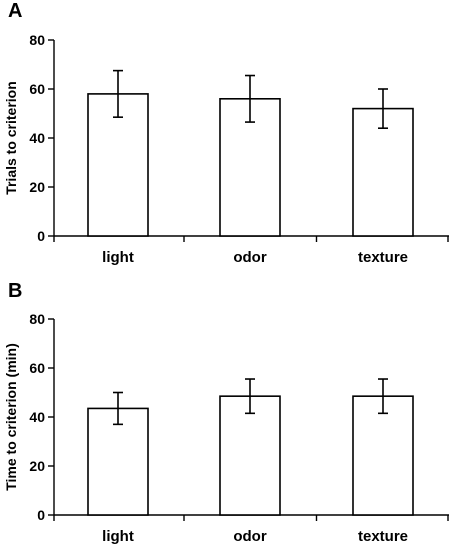 Image resolution: width=450 pixels, height=546 pixels. Describe the element at coordinates (383, 455) in the screenshot. I see `panel-b-bar-texture` at that location.